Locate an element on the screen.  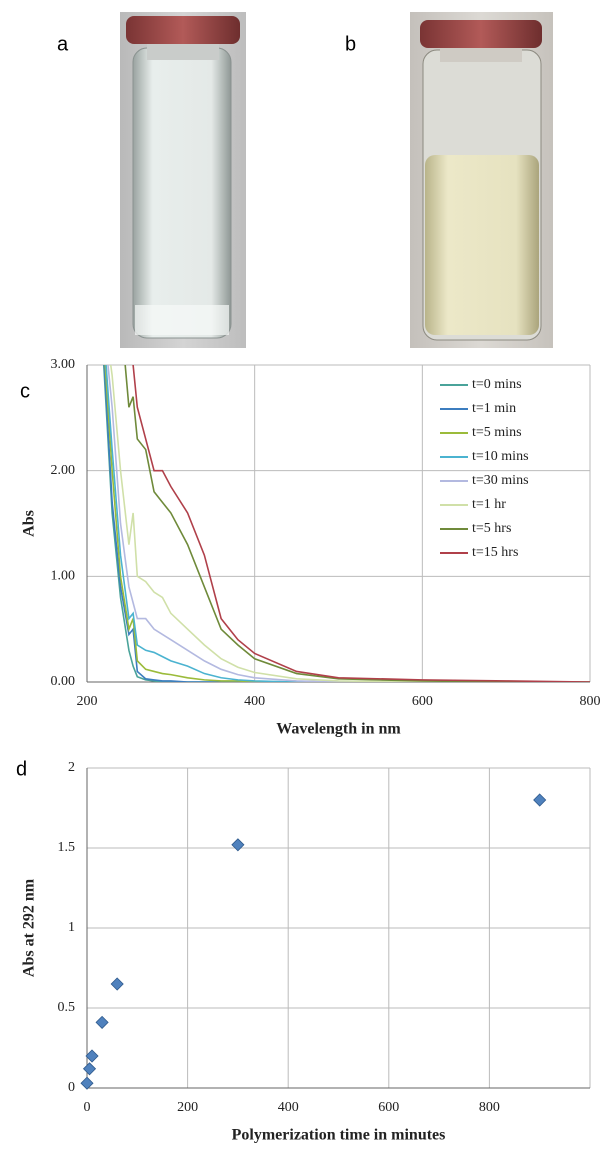
y-tick-label: 1 is located at coordinates (71, 927).